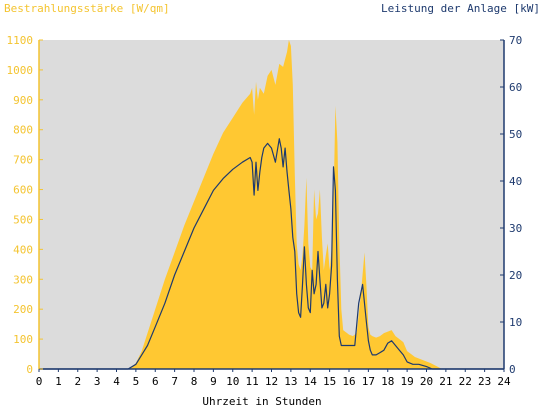  What do you see at coordinates (515, 322) in the screenshot?
I see `right-tick-label: 10` at bounding box center [515, 322].